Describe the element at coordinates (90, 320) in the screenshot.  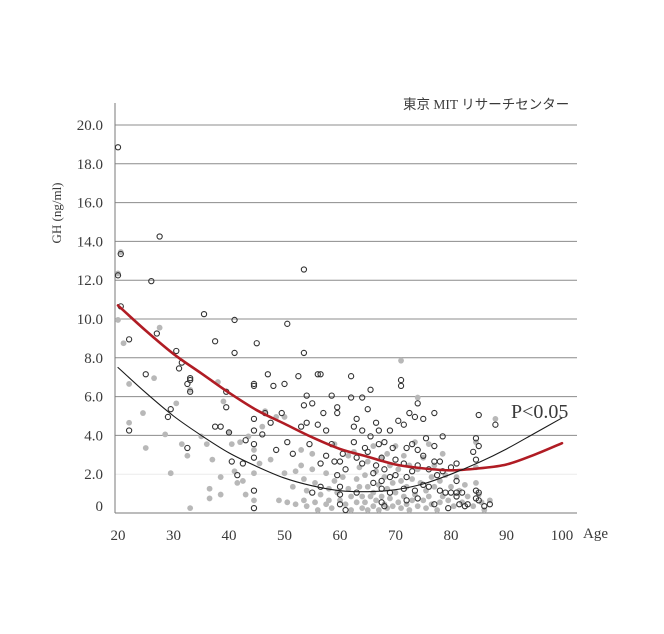
I see `y-tick-label: 10.0` at that location.